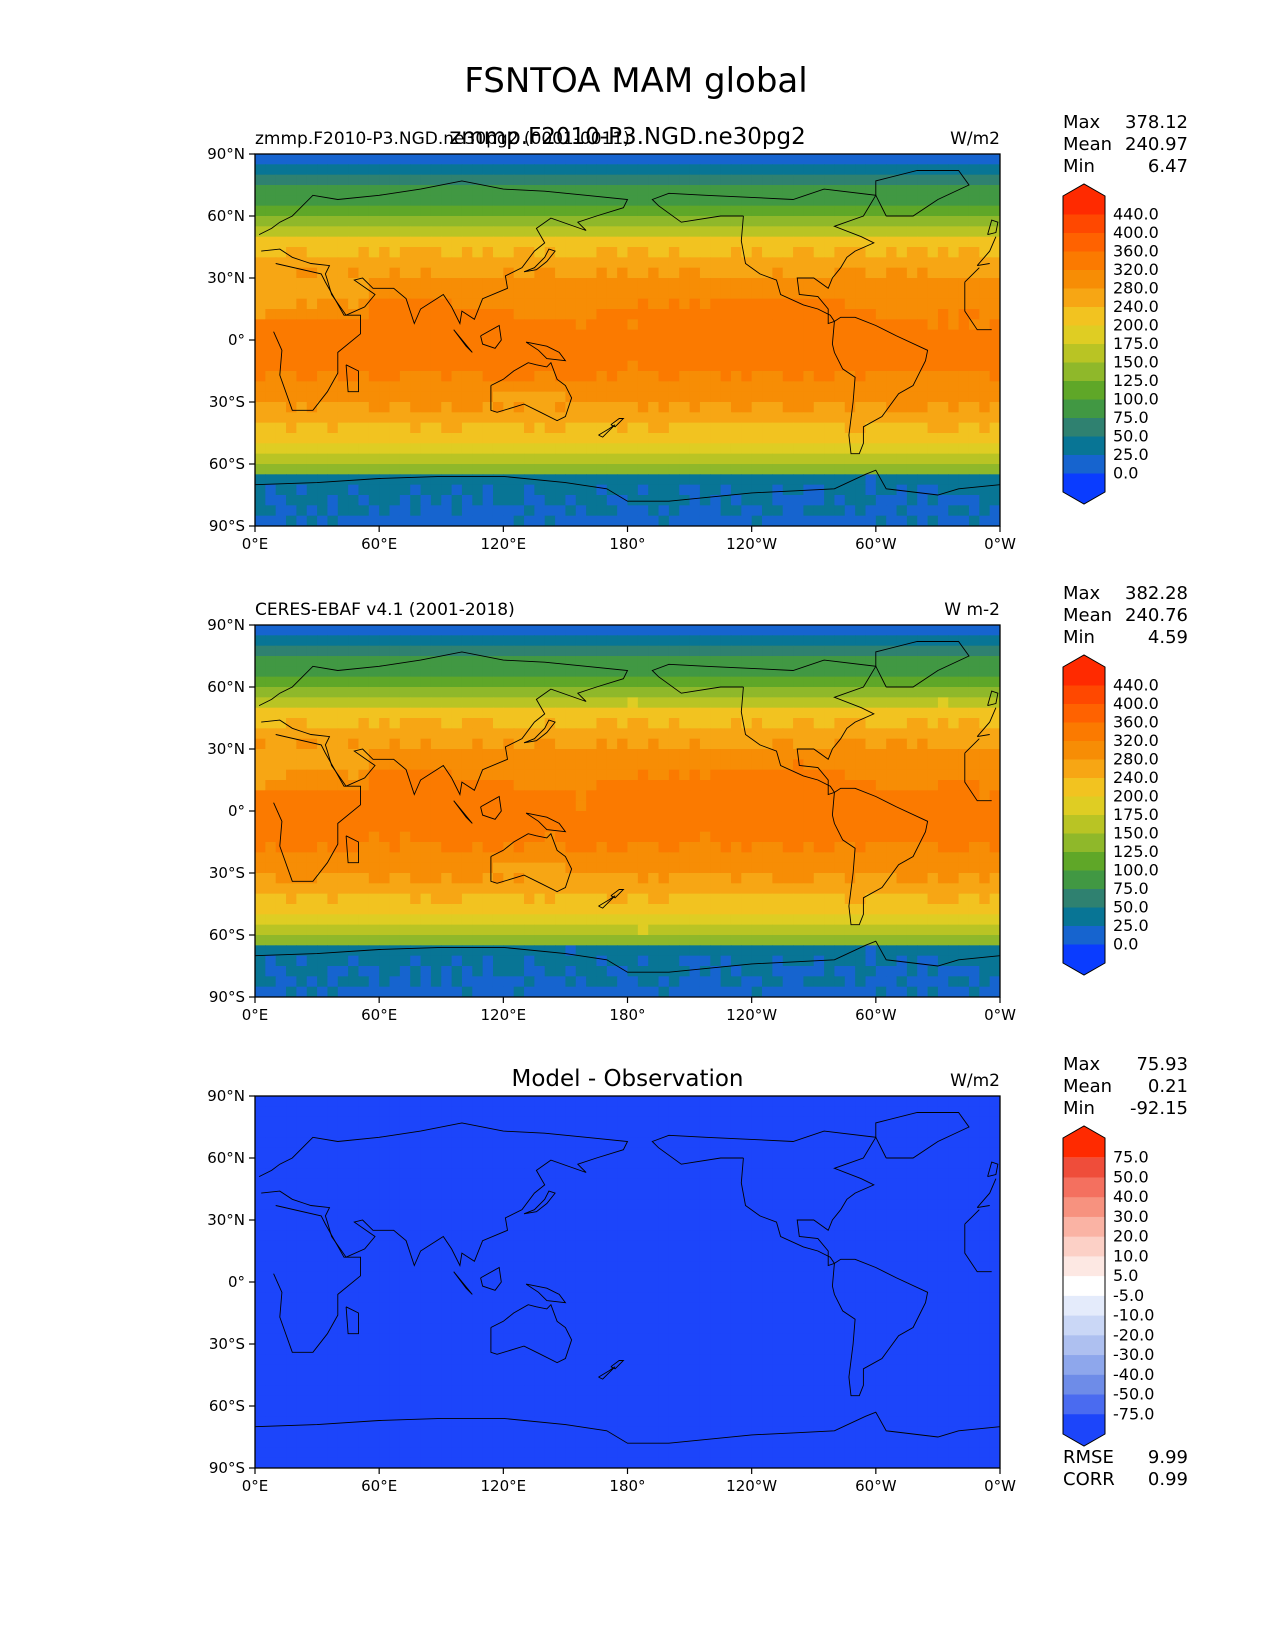 The height and width of the screenshot is (1650, 1275). What do you see at coordinates (226, 154) in the screenshot?
I see `lat-tick-label: 90°N` at bounding box center [226, 154].